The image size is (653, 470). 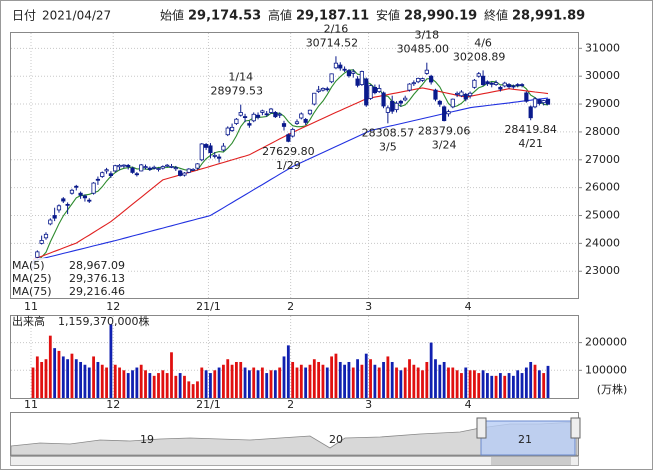 What do you see at coordinates (208, 404) in the screenshot?
I see `x-tick-label: 21/1` at bounding box center [208, 404].